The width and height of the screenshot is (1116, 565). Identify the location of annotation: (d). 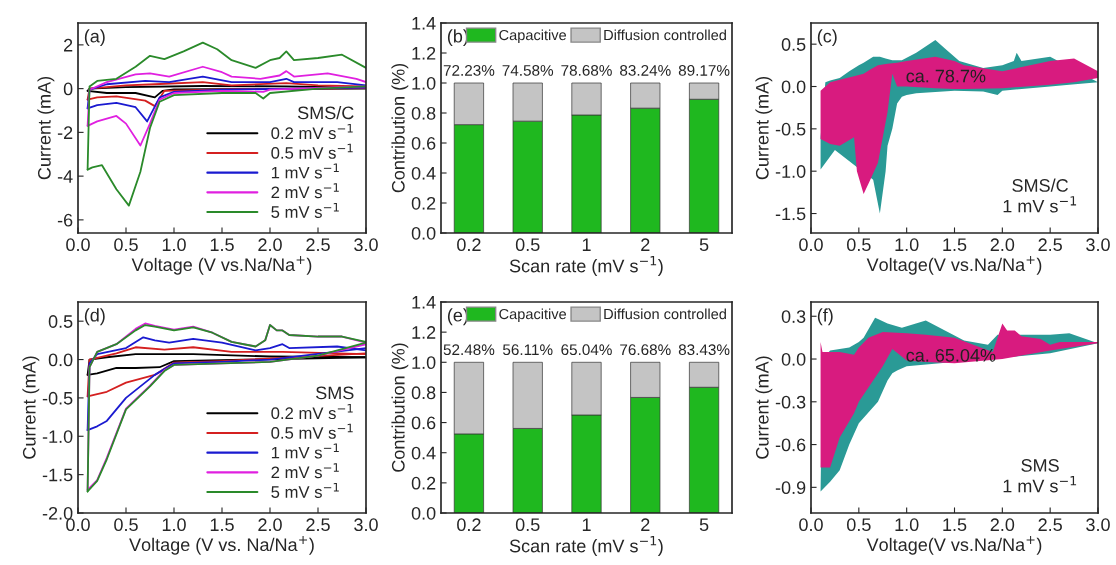
(94, 317).